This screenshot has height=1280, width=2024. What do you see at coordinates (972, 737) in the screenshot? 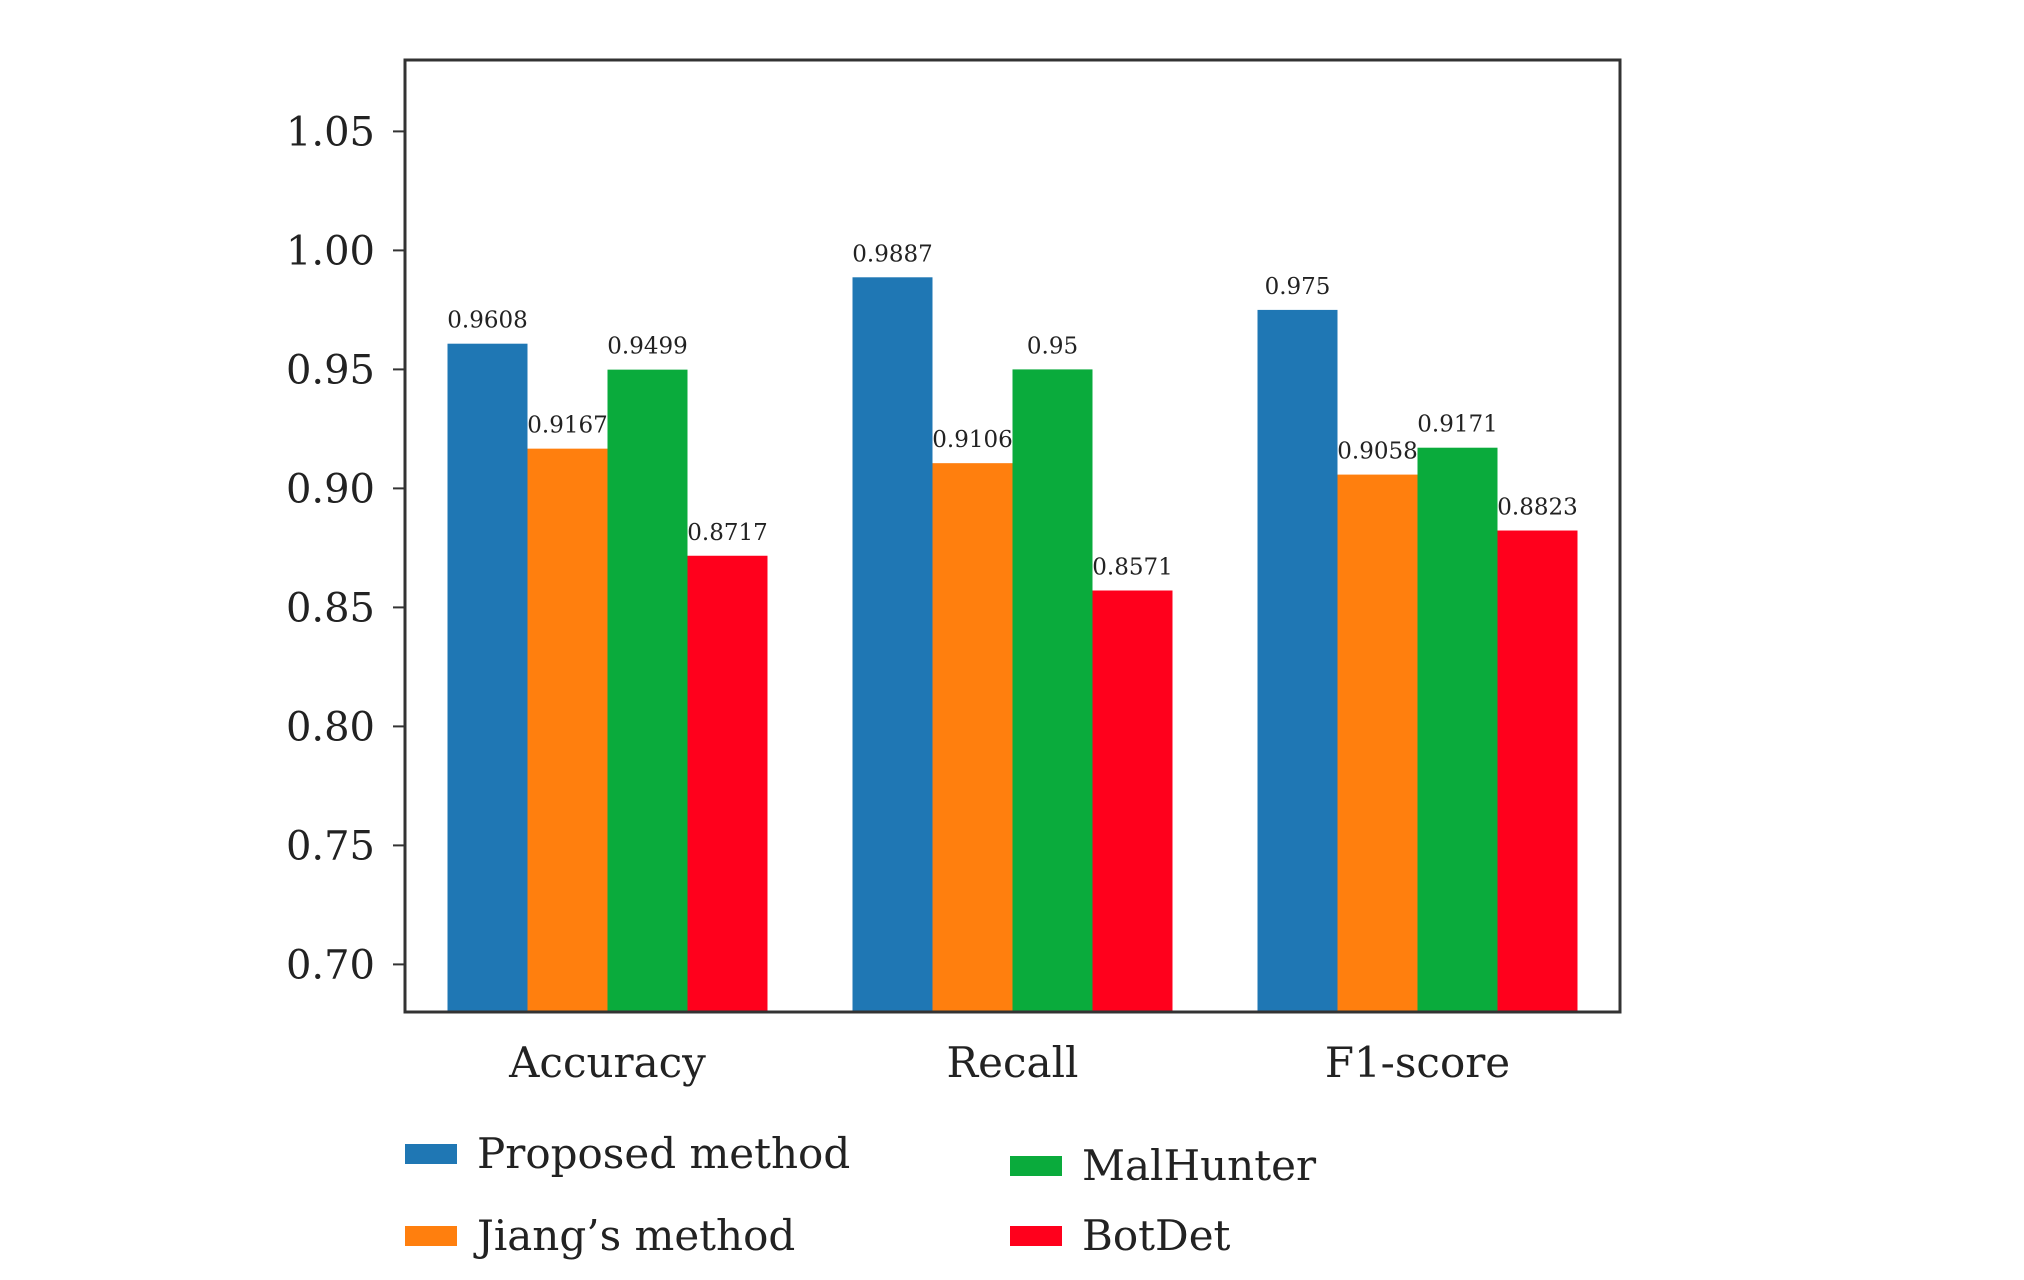
I see `bar-jiang-s-method-recall` at bounding box center [972, 737].